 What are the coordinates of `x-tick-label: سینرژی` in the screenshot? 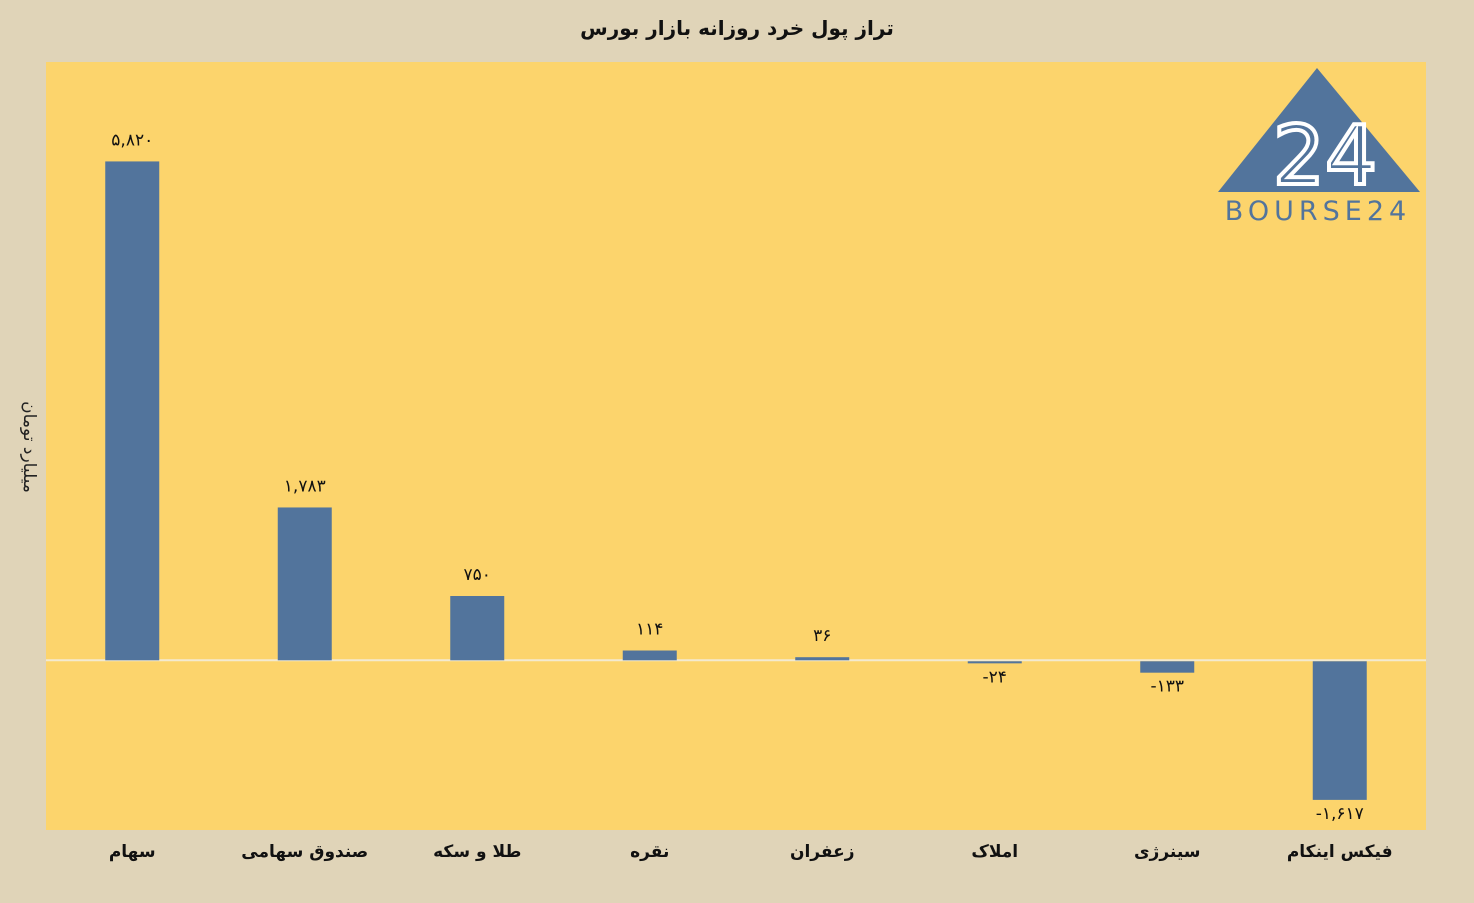 It's located at (1167, 852).